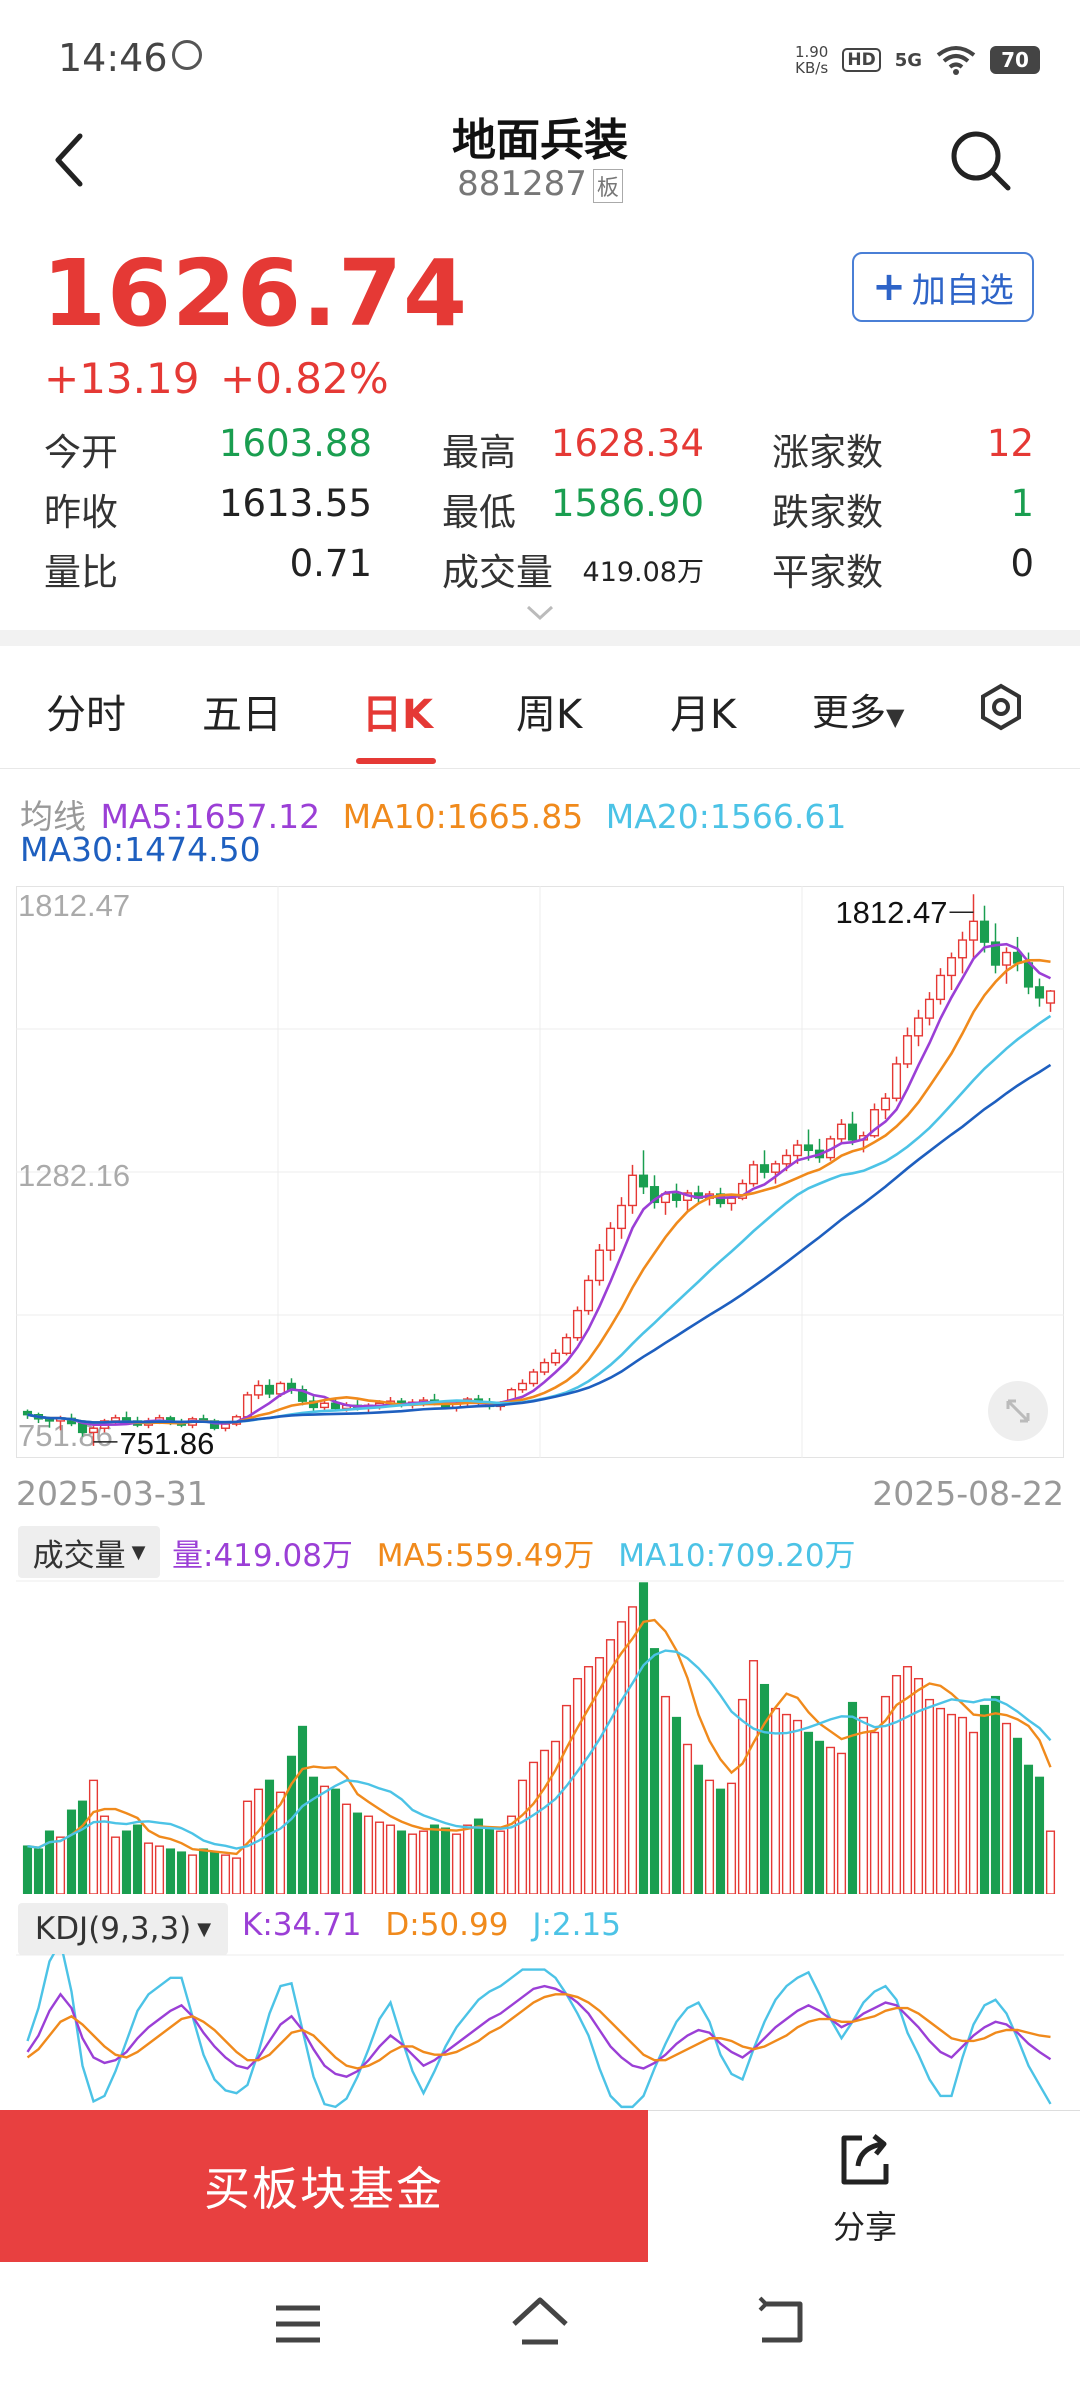  What do you see at coordinates (70, 160) in the screenshot?
I see `back-arrow-icon` at bounding box center [70, 160].